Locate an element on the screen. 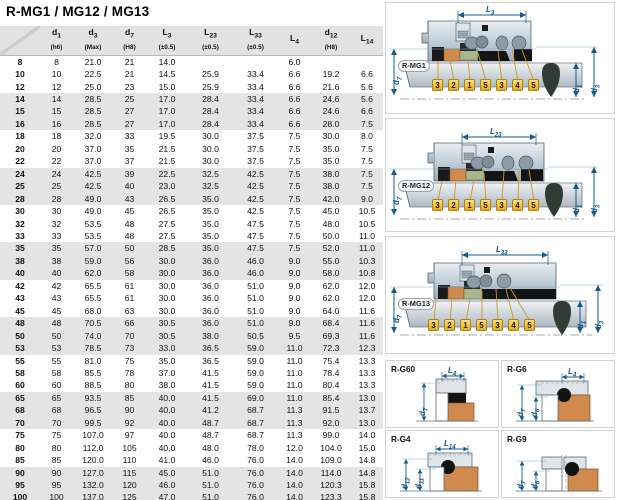 This screenshot has width=617, height=500. cell-L23: 35.0 is located at coordinates (210, 248).